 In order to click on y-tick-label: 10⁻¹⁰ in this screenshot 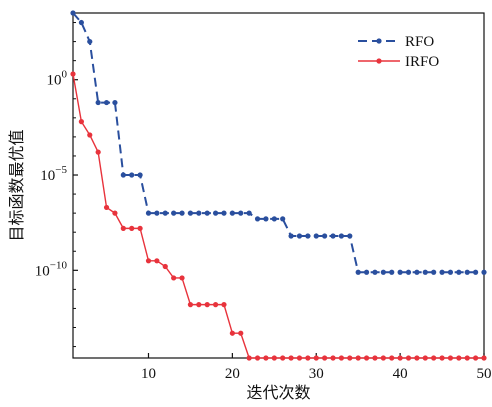, I will do `click(51, 269)`.